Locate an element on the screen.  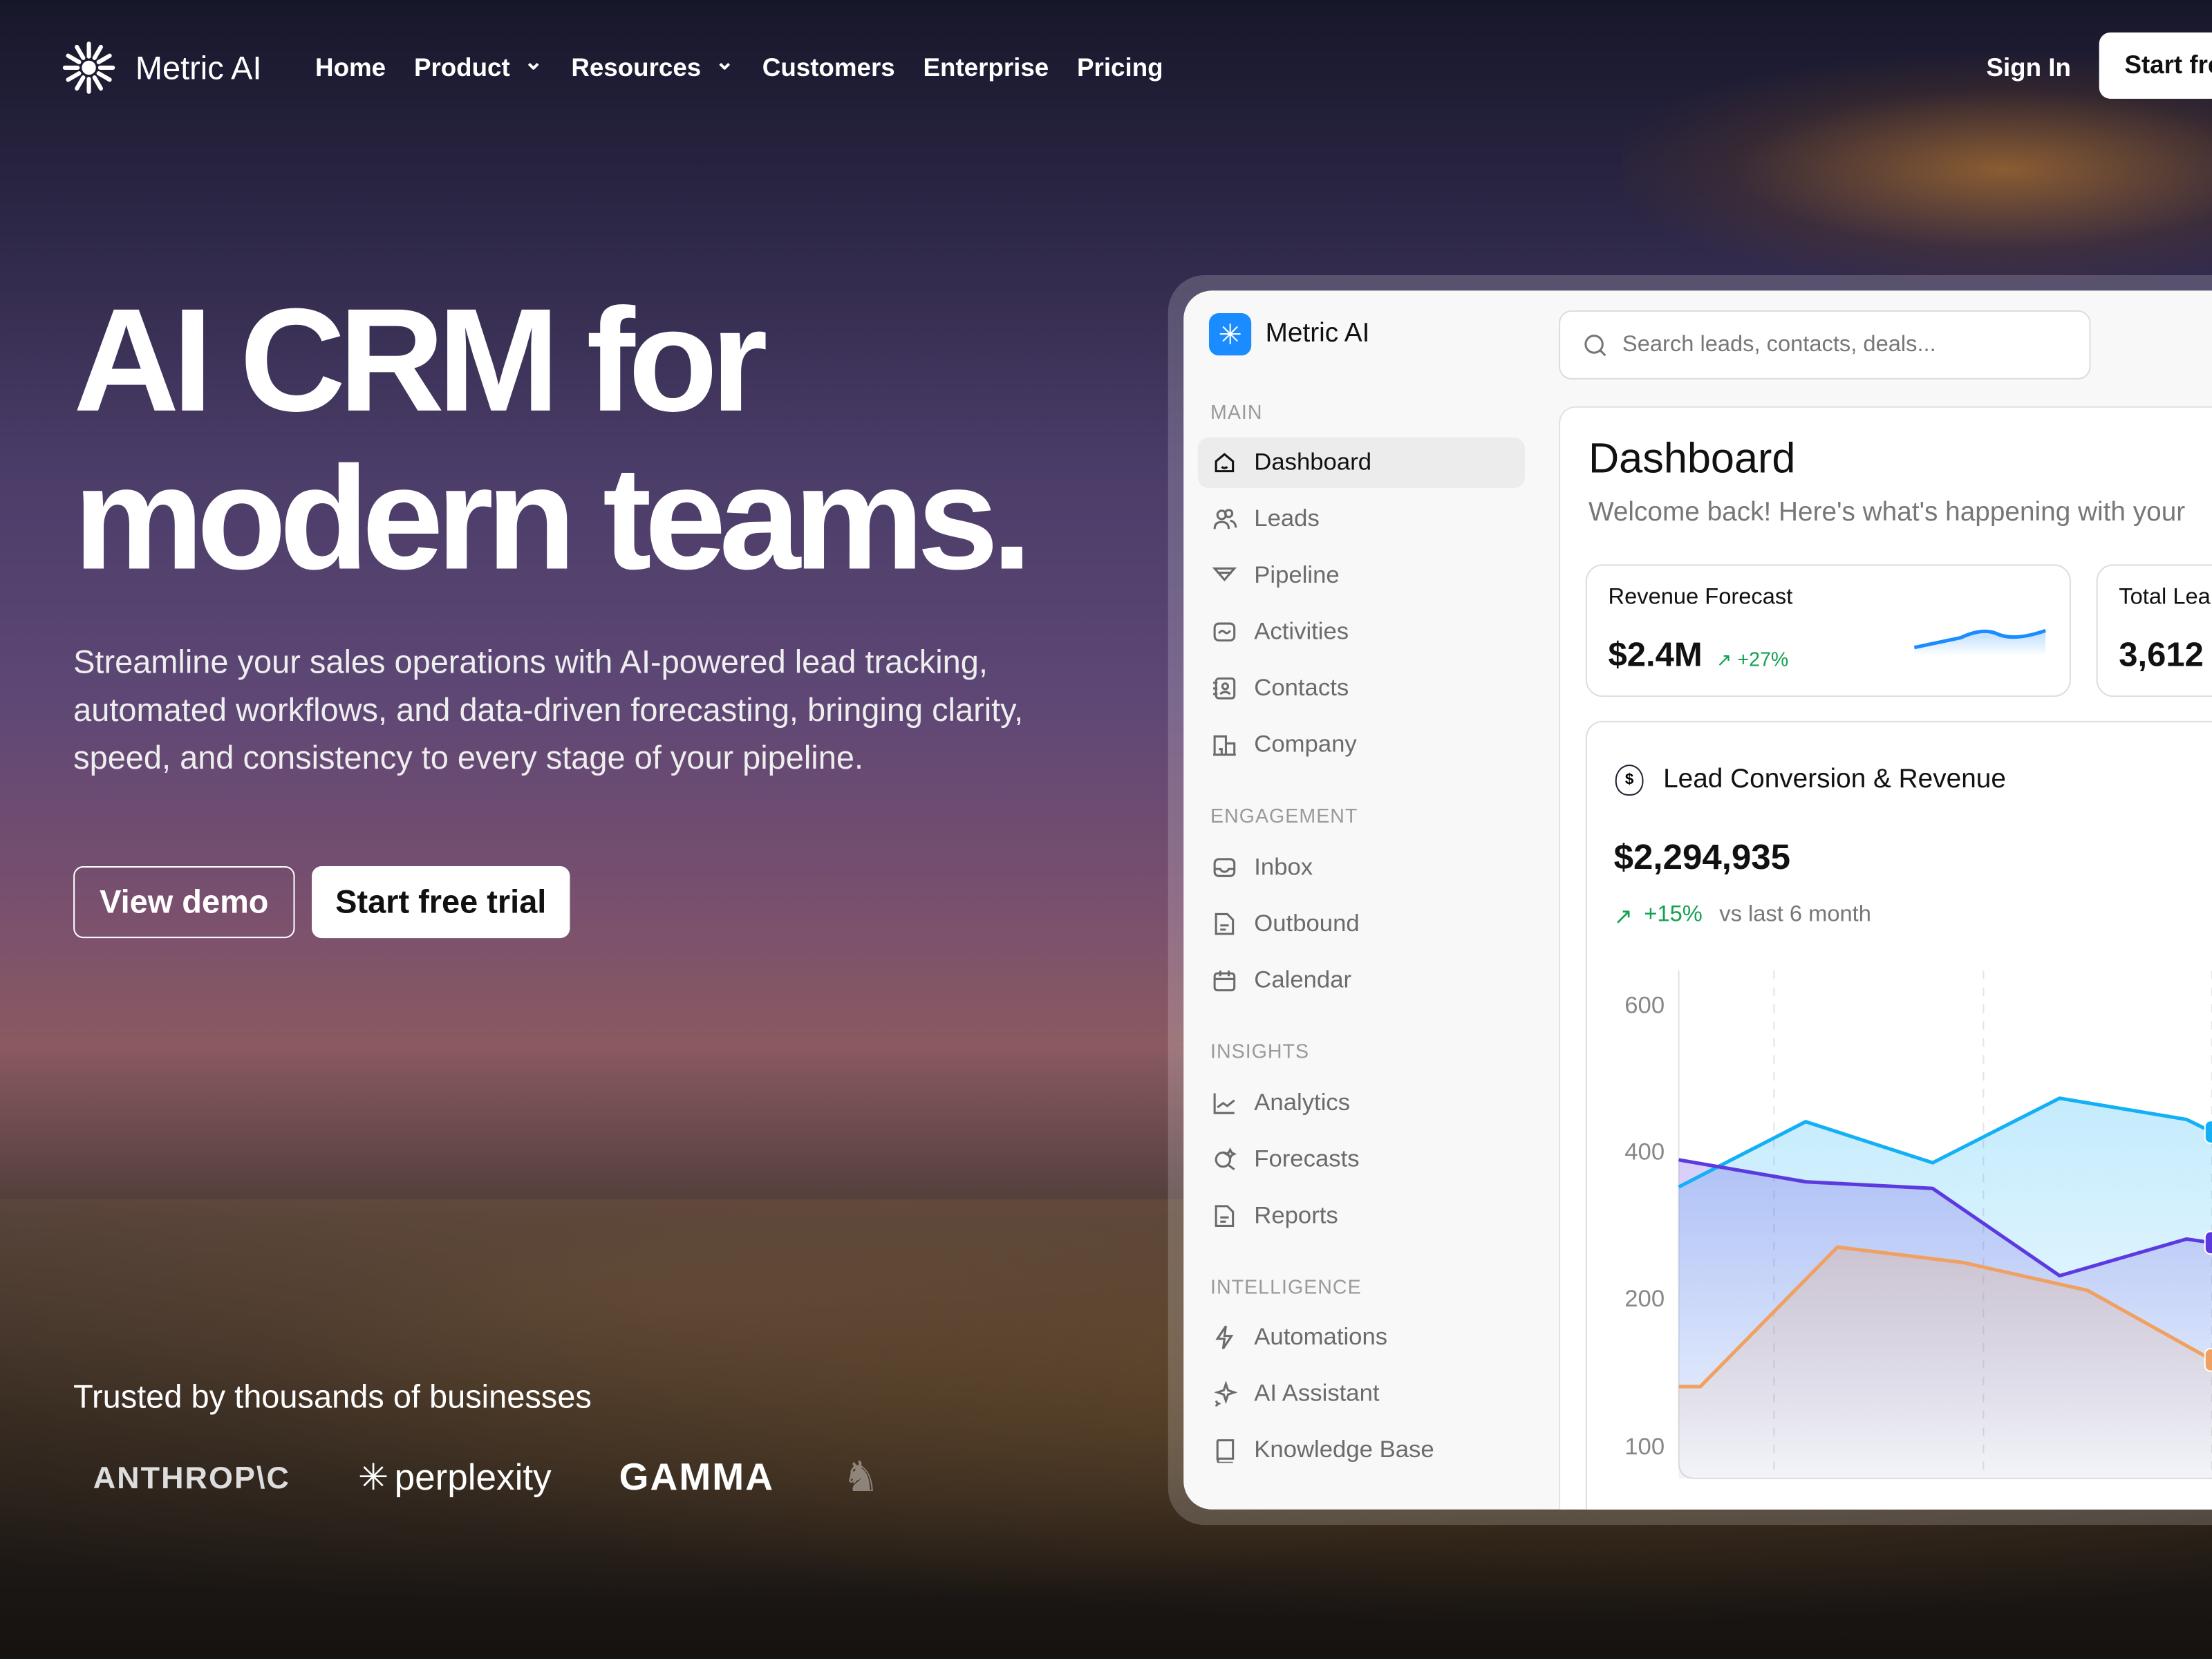
dashboard-title: Dashboard is located at coordinates (1692, 459).